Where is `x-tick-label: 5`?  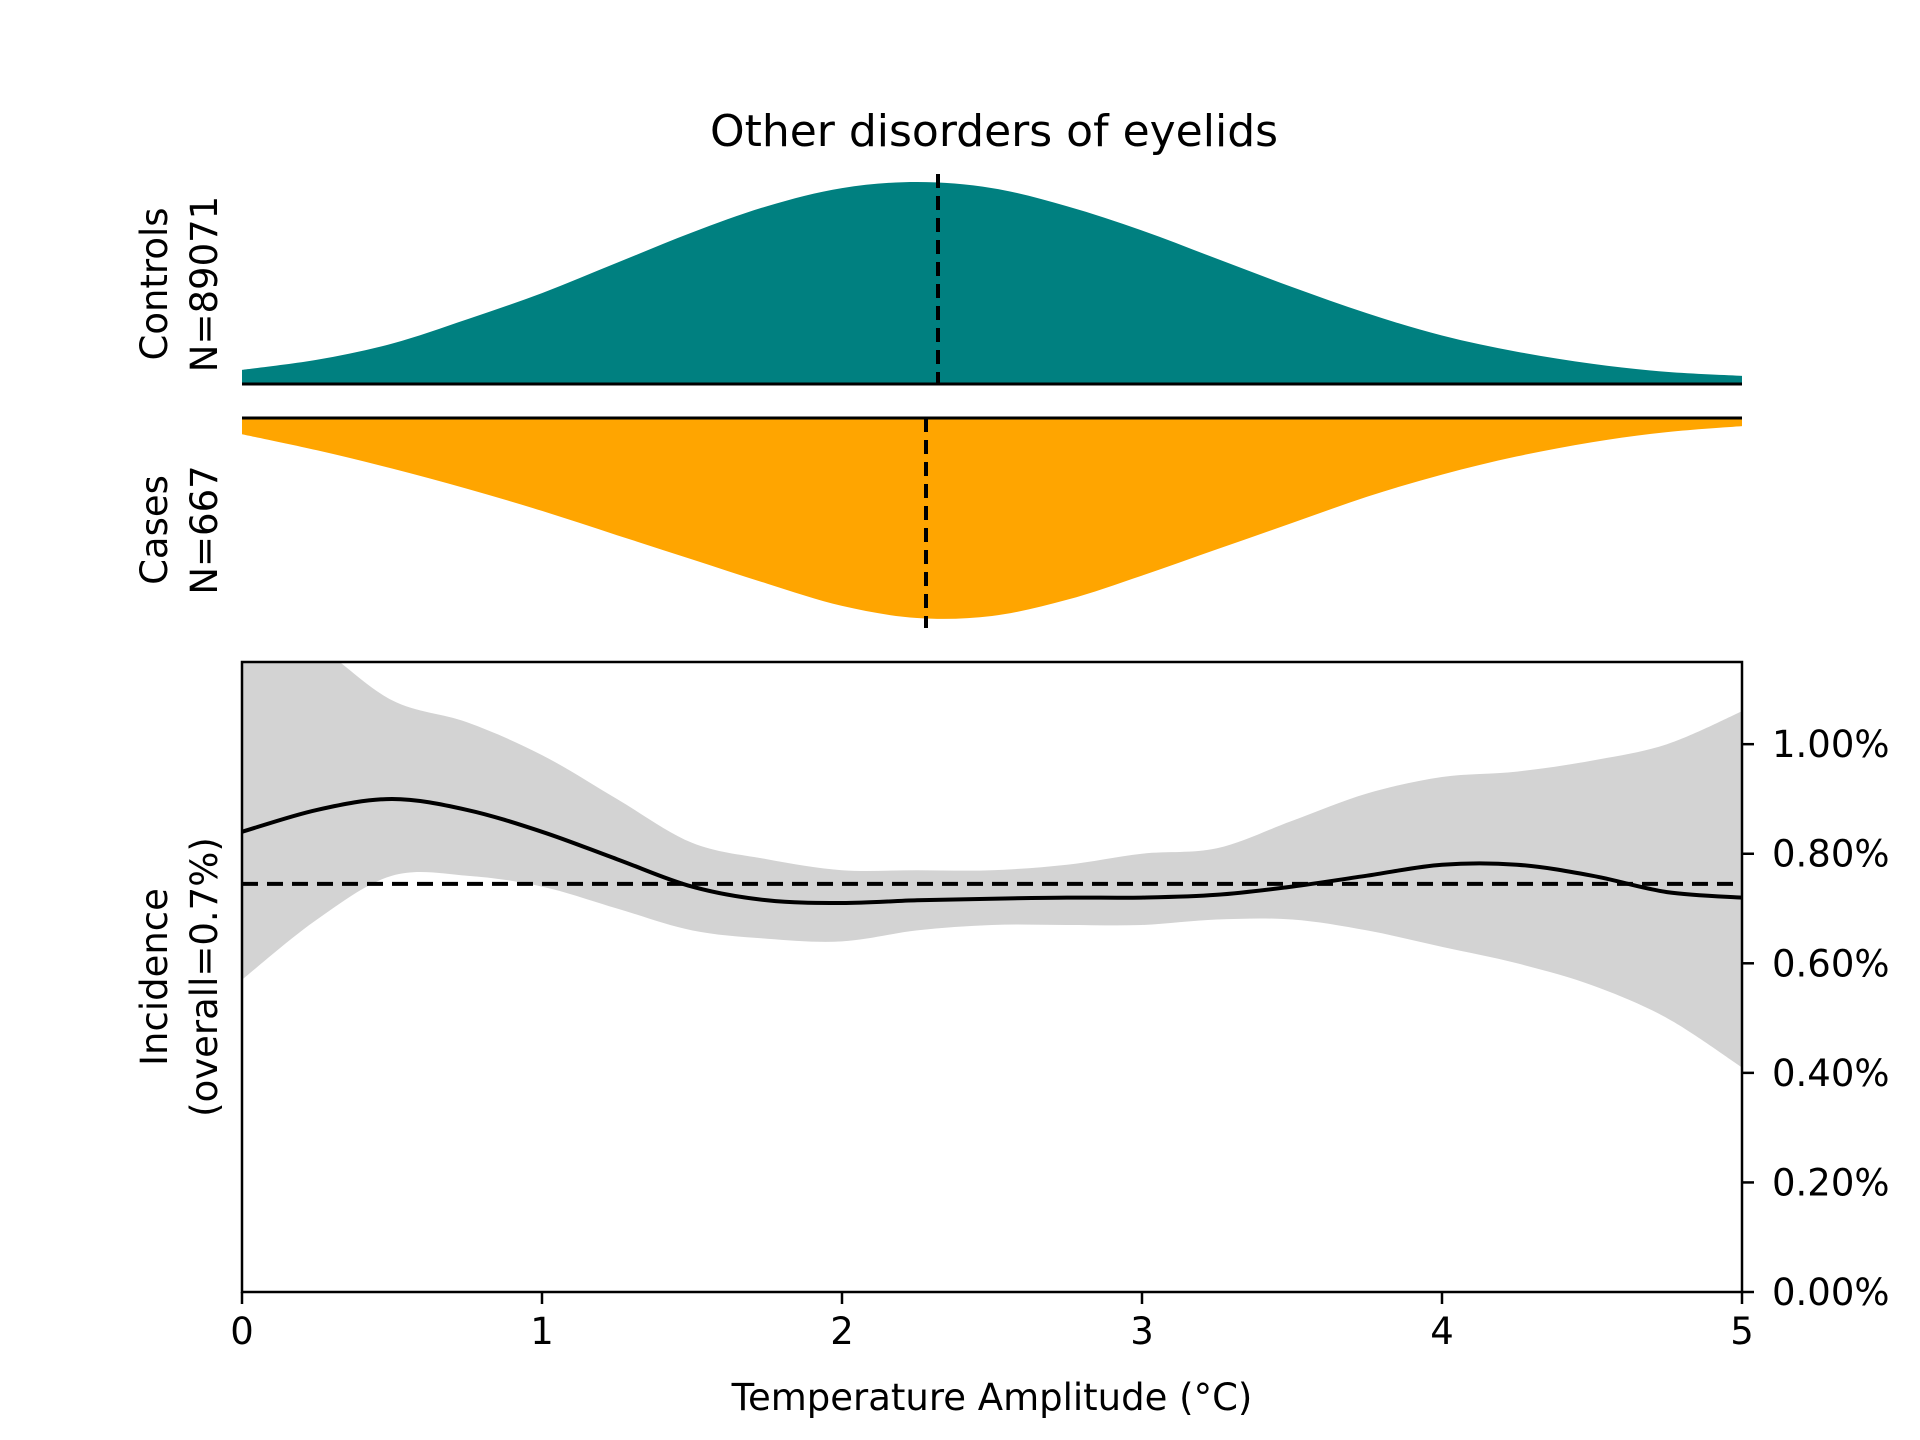 x-tick-label: 5 is located at coordinates (1742, 1331).